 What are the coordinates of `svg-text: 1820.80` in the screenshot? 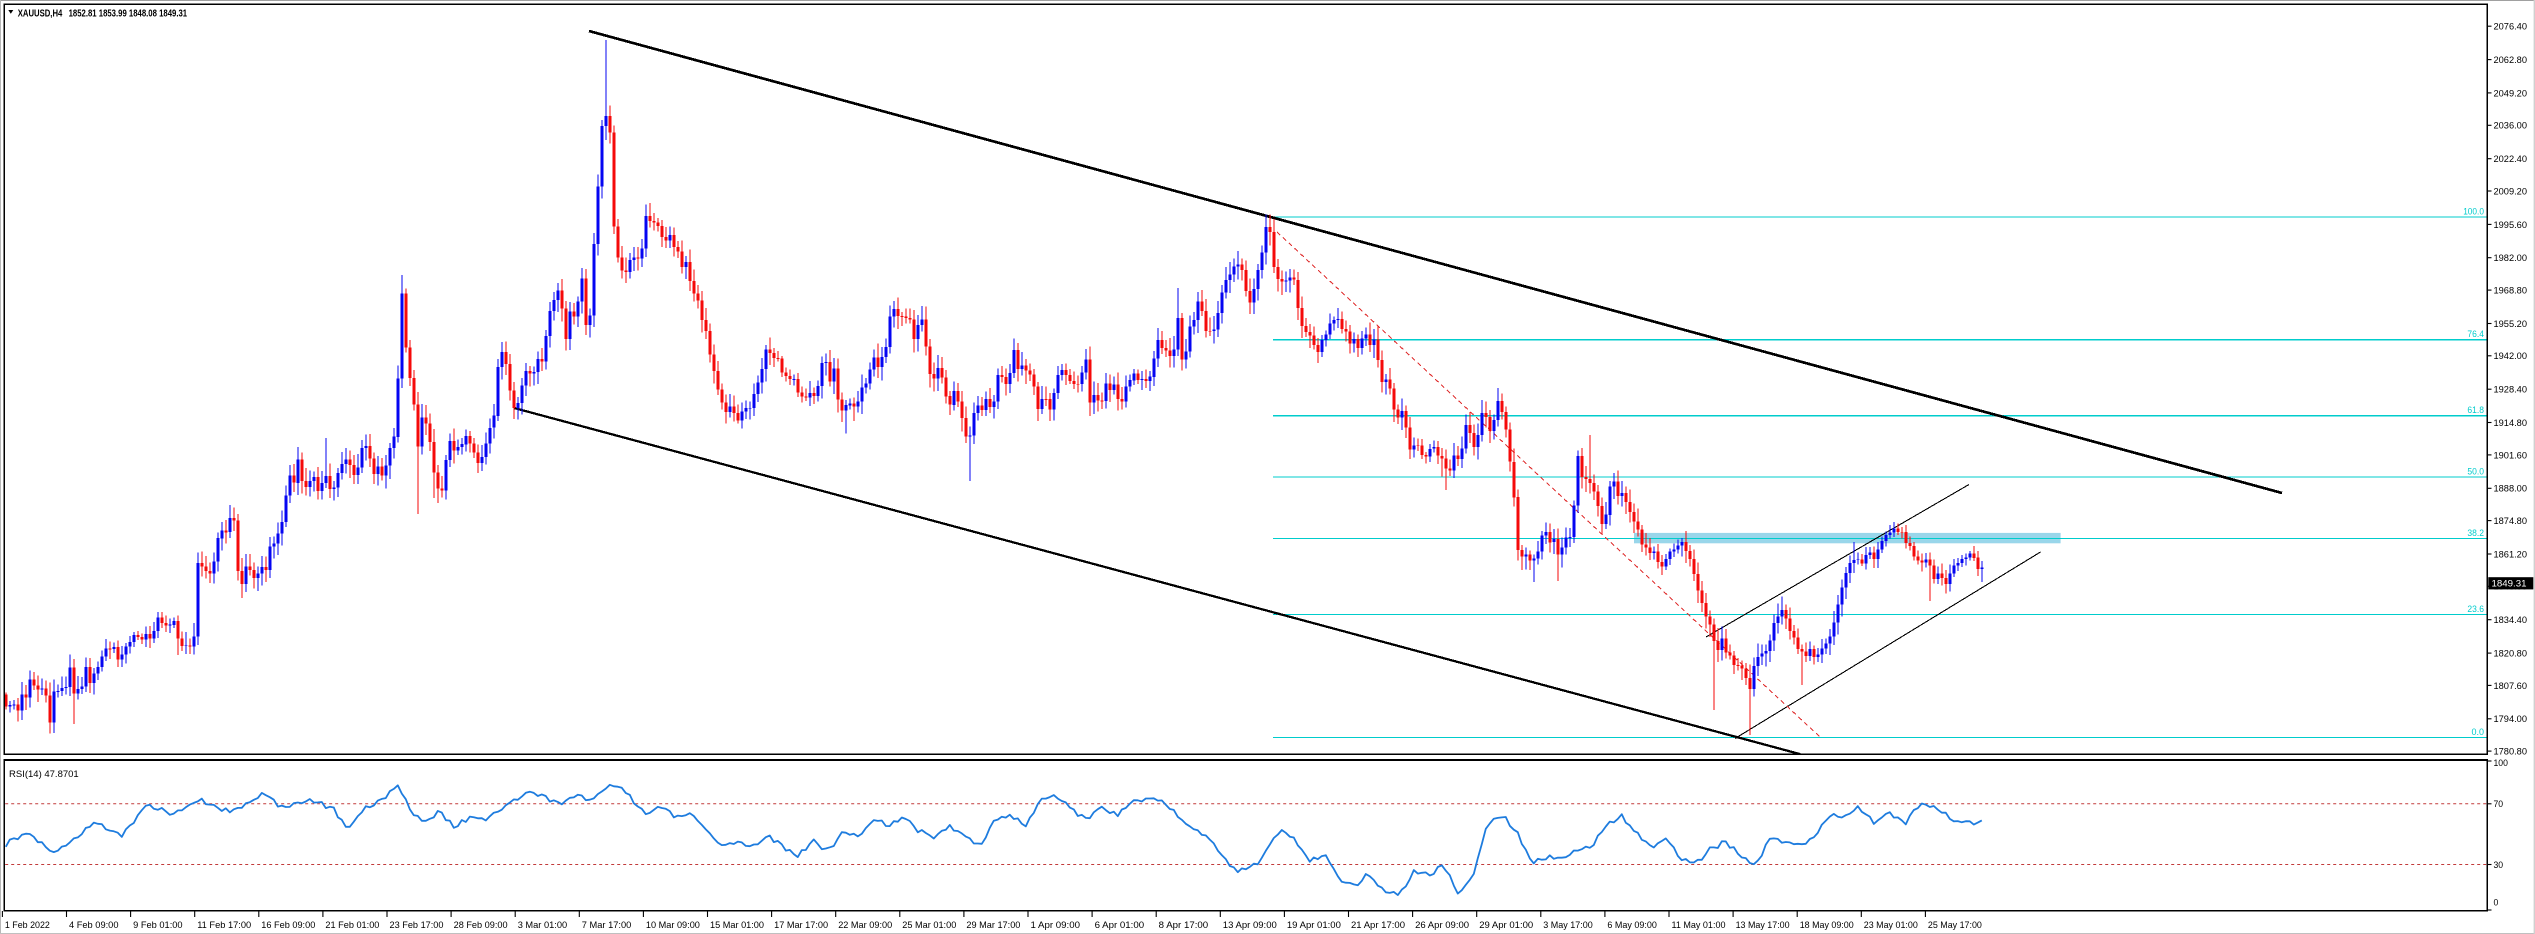 It's located at (2511, 654).